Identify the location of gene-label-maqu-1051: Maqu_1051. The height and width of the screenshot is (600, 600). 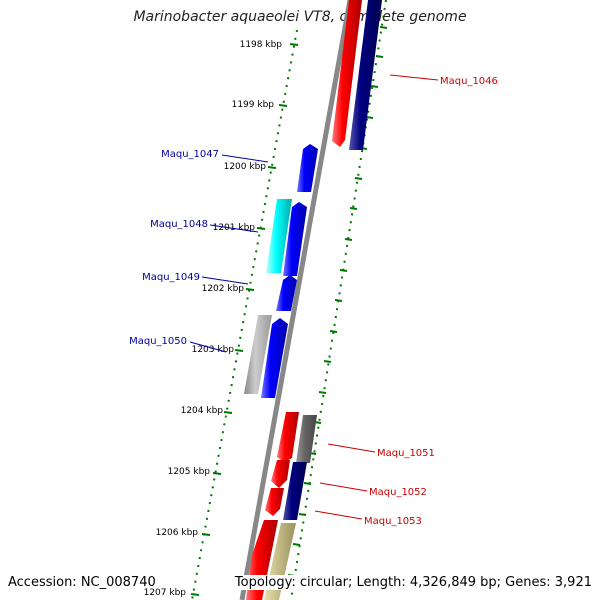
(406, 453).